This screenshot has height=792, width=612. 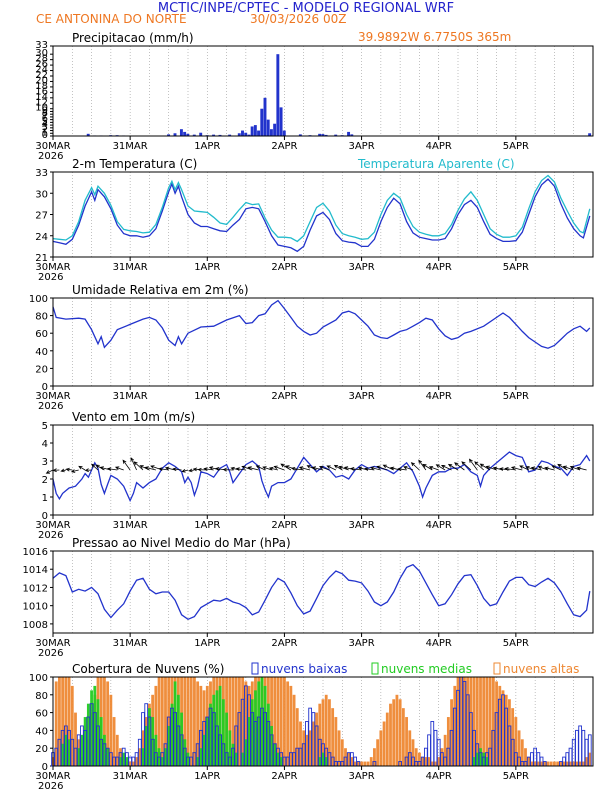 What do you see at coordinates (111, 19) in the screenshot?
I see `location-name: CE ANTONINA DO NORTE` at bounding box center [111, 19].